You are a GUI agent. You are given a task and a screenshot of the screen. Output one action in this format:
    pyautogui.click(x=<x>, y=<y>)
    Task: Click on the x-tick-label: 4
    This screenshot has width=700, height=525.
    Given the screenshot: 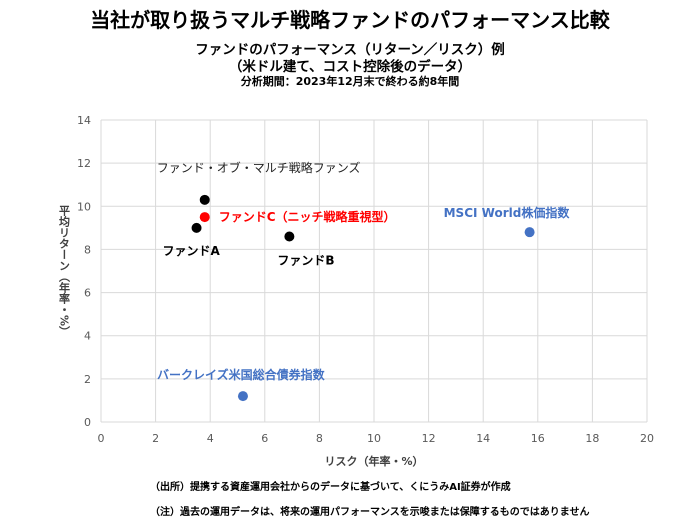 What is the action you would take?
    pyautogui.click(x=210, y=438)
    